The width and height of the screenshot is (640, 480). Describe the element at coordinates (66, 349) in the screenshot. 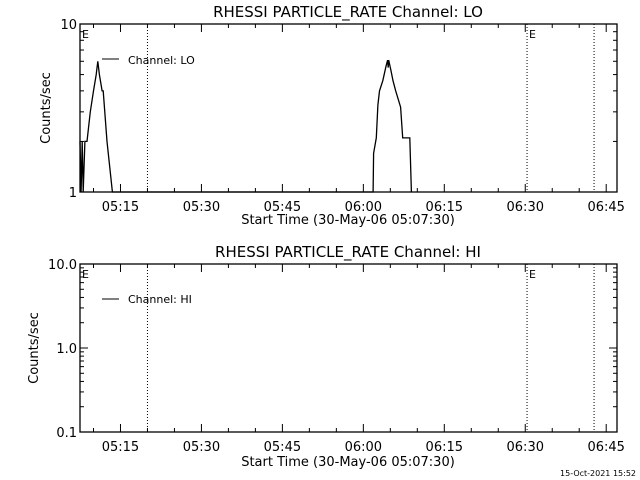

I see `y-tick-label: 1.0` at that location.